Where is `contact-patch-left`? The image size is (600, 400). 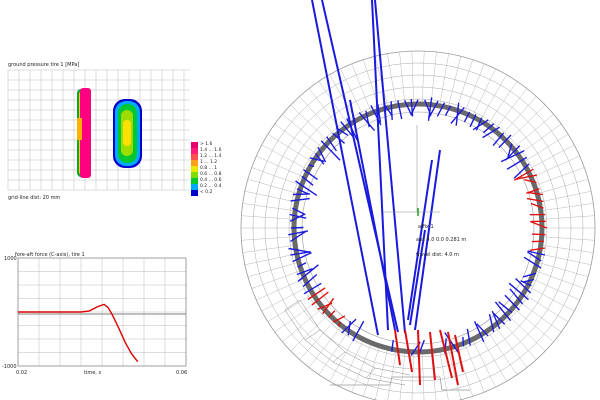
contact-patch-left is located at coordinates (84, 133).